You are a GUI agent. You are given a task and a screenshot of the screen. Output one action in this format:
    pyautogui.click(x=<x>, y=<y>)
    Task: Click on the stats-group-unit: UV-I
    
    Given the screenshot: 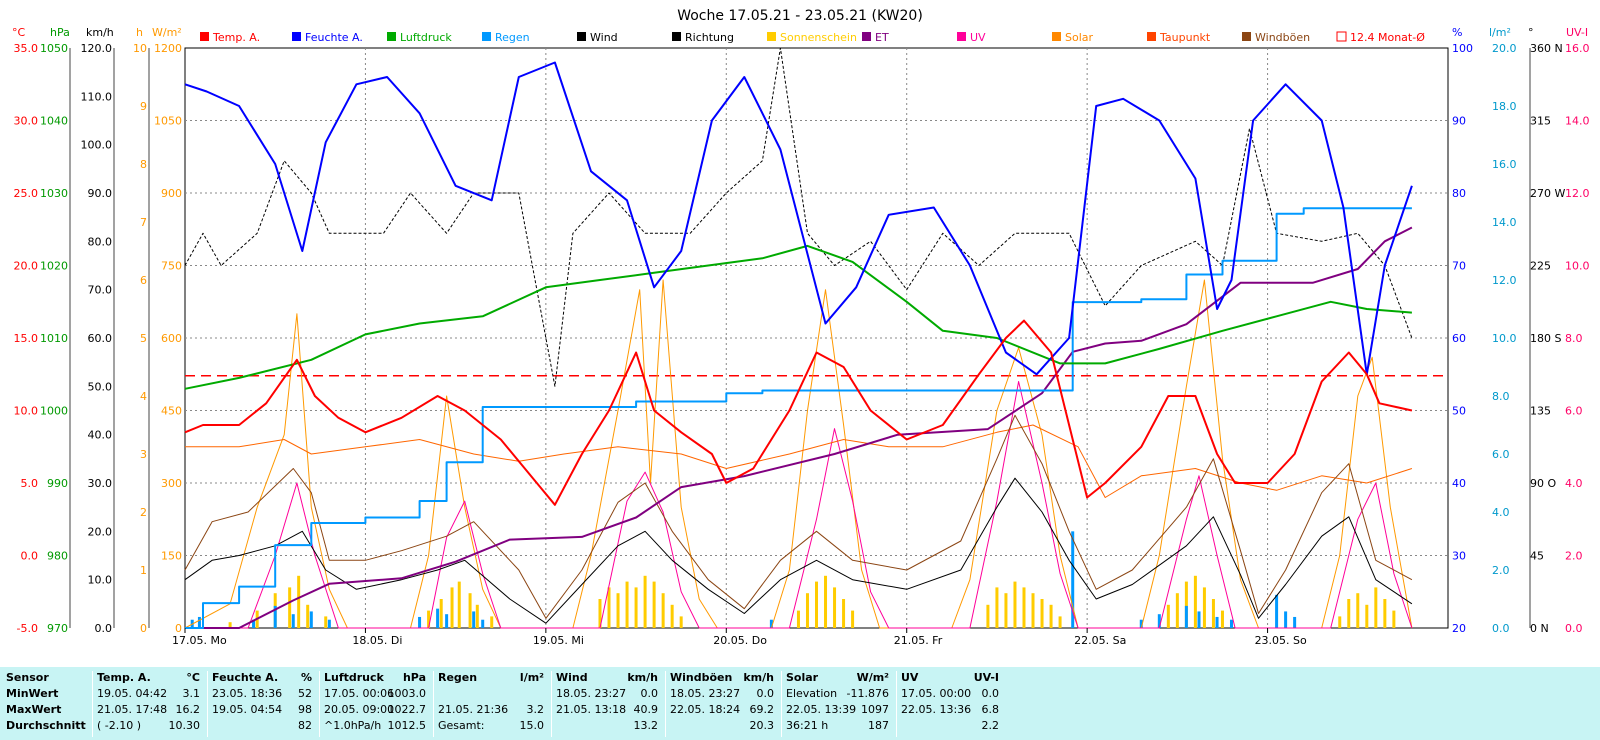 What is the action you would take?
    pyautogui.click(x=986, y=677)
    